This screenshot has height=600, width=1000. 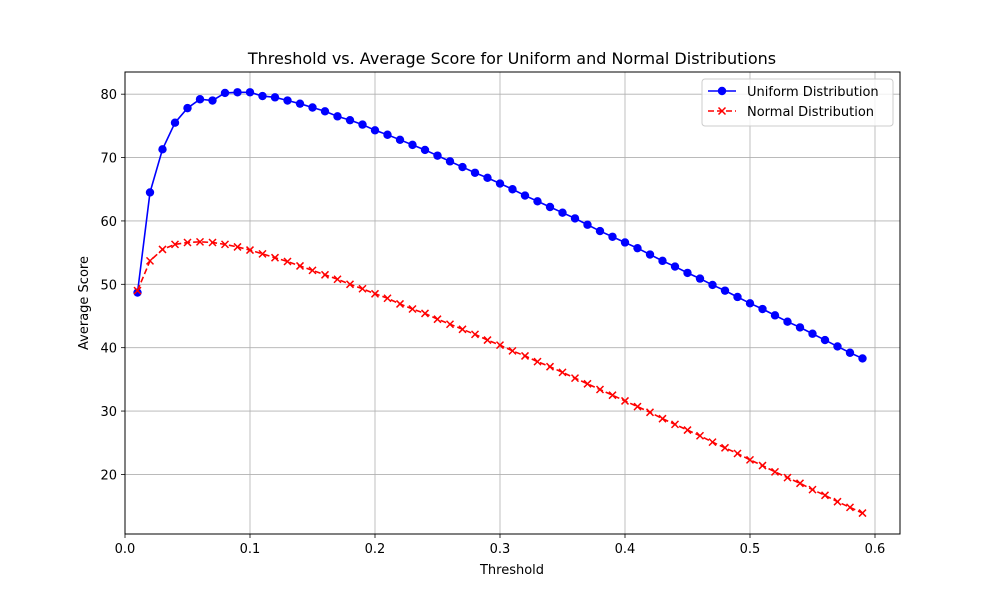 What do you see at coordinates (375, 549) in the screenshot?
I see `x-tick-label: 0.2` at bounding box center [375, 549].